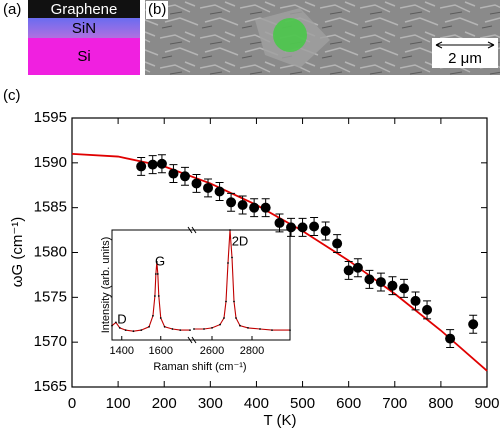 The width and height of the screenshot is (500, 431). Describe the element at coordinates (290, 35) in the screenshot. I see `laser-spot` at that location.